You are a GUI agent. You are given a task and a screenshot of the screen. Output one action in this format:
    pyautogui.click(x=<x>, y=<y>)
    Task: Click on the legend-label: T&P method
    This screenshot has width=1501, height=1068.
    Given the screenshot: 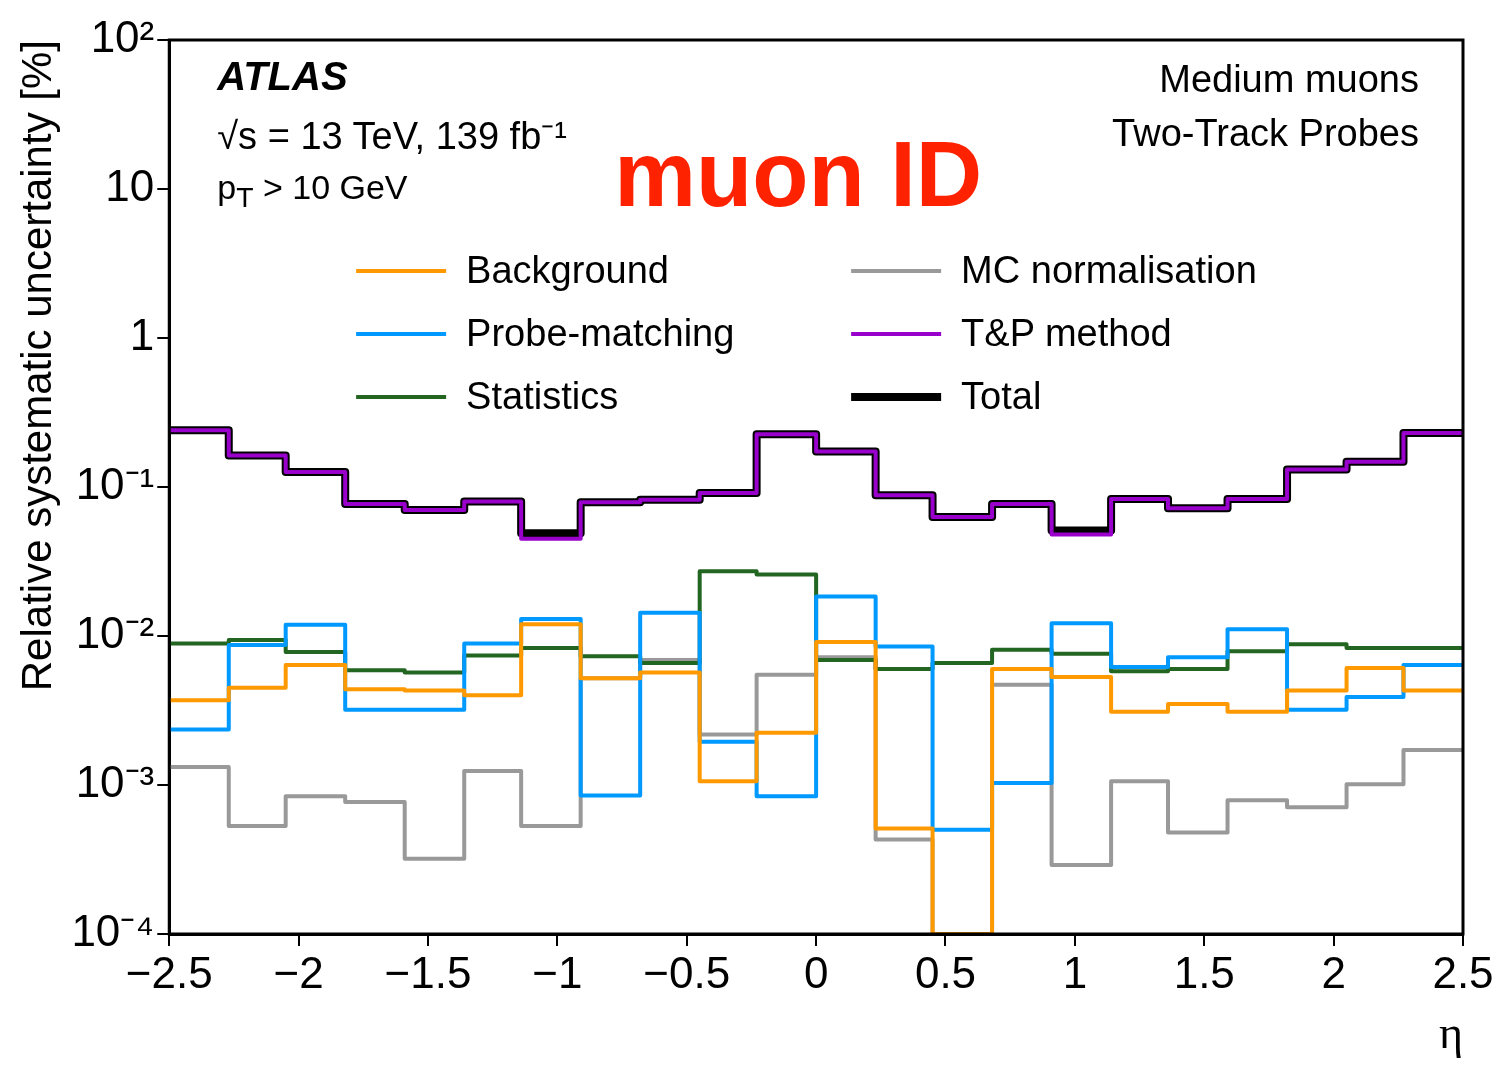 What is the action you would take?
    pyautogui.click(x=1066, y=333)
    